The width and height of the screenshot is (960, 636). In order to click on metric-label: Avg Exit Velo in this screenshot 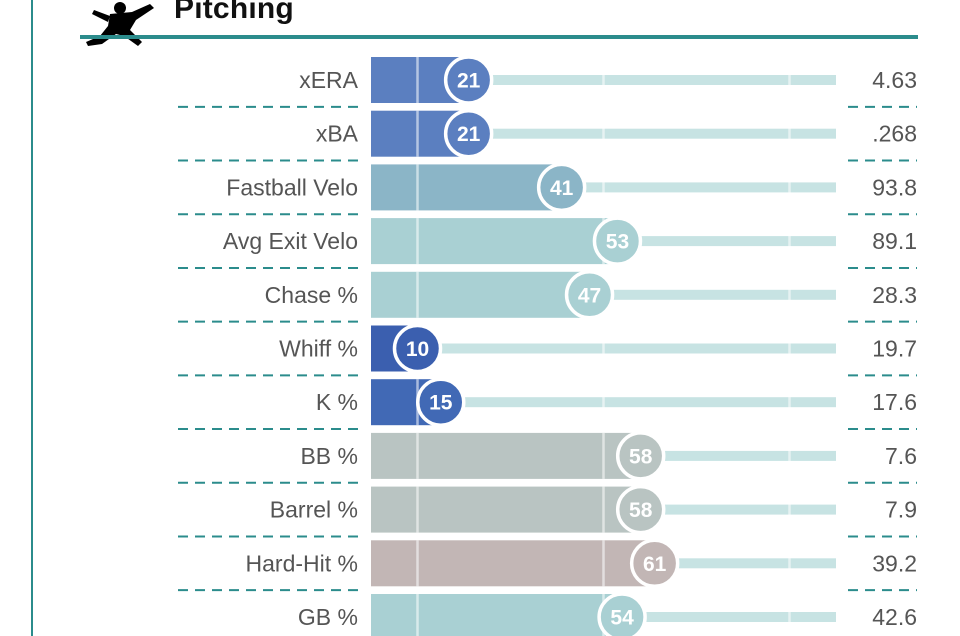, I will do `click(290, 241)`.